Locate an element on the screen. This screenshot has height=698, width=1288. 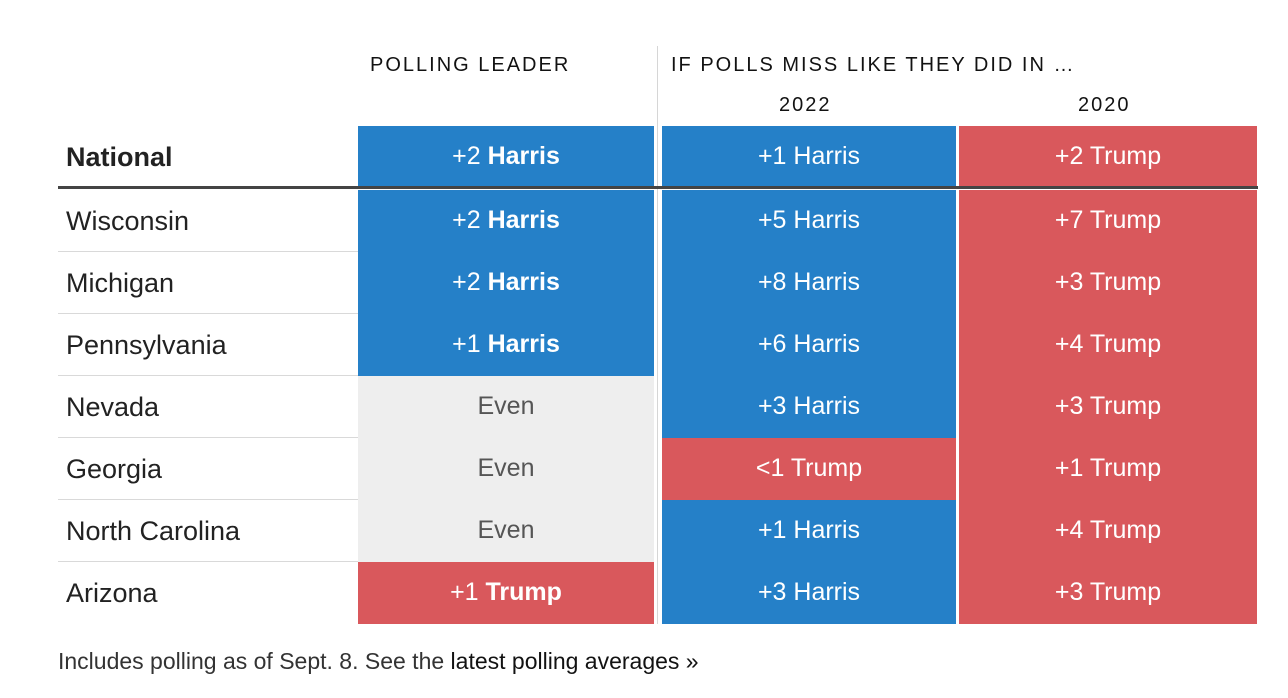
national-divider is located at coordinates (658, 187).